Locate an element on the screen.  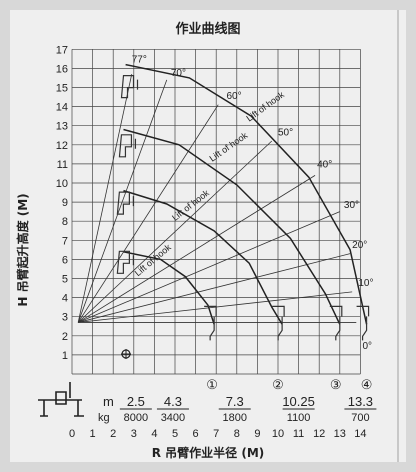
pivot-marker is located at coordinates (126, 354).